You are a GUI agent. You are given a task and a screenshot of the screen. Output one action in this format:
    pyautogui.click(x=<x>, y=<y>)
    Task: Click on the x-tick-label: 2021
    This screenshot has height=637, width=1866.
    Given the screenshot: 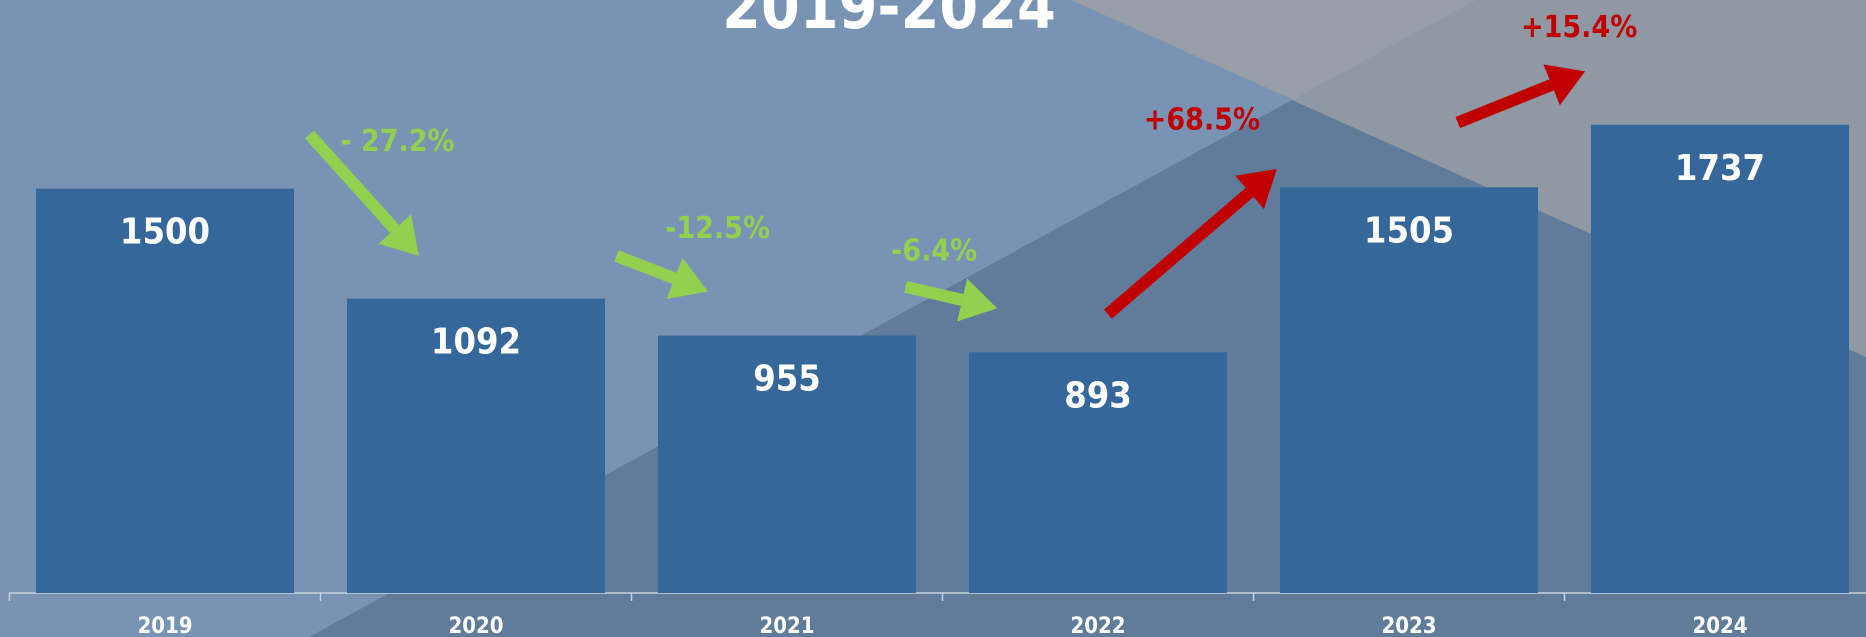 What is the action you would take?
    pyautogui.click(x=786, y=625)
    